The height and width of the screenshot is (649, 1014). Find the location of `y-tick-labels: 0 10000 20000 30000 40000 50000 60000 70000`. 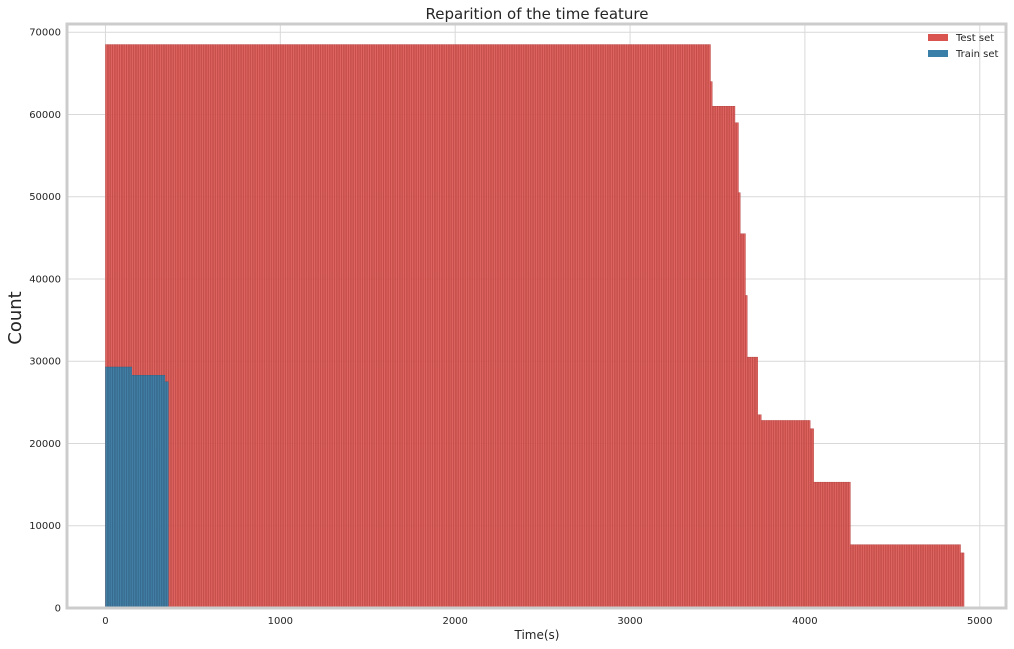

y-tick-labels: 0 10000 20000 30000 40000 50000 60000 70000 is located at coordinates (45, 321).